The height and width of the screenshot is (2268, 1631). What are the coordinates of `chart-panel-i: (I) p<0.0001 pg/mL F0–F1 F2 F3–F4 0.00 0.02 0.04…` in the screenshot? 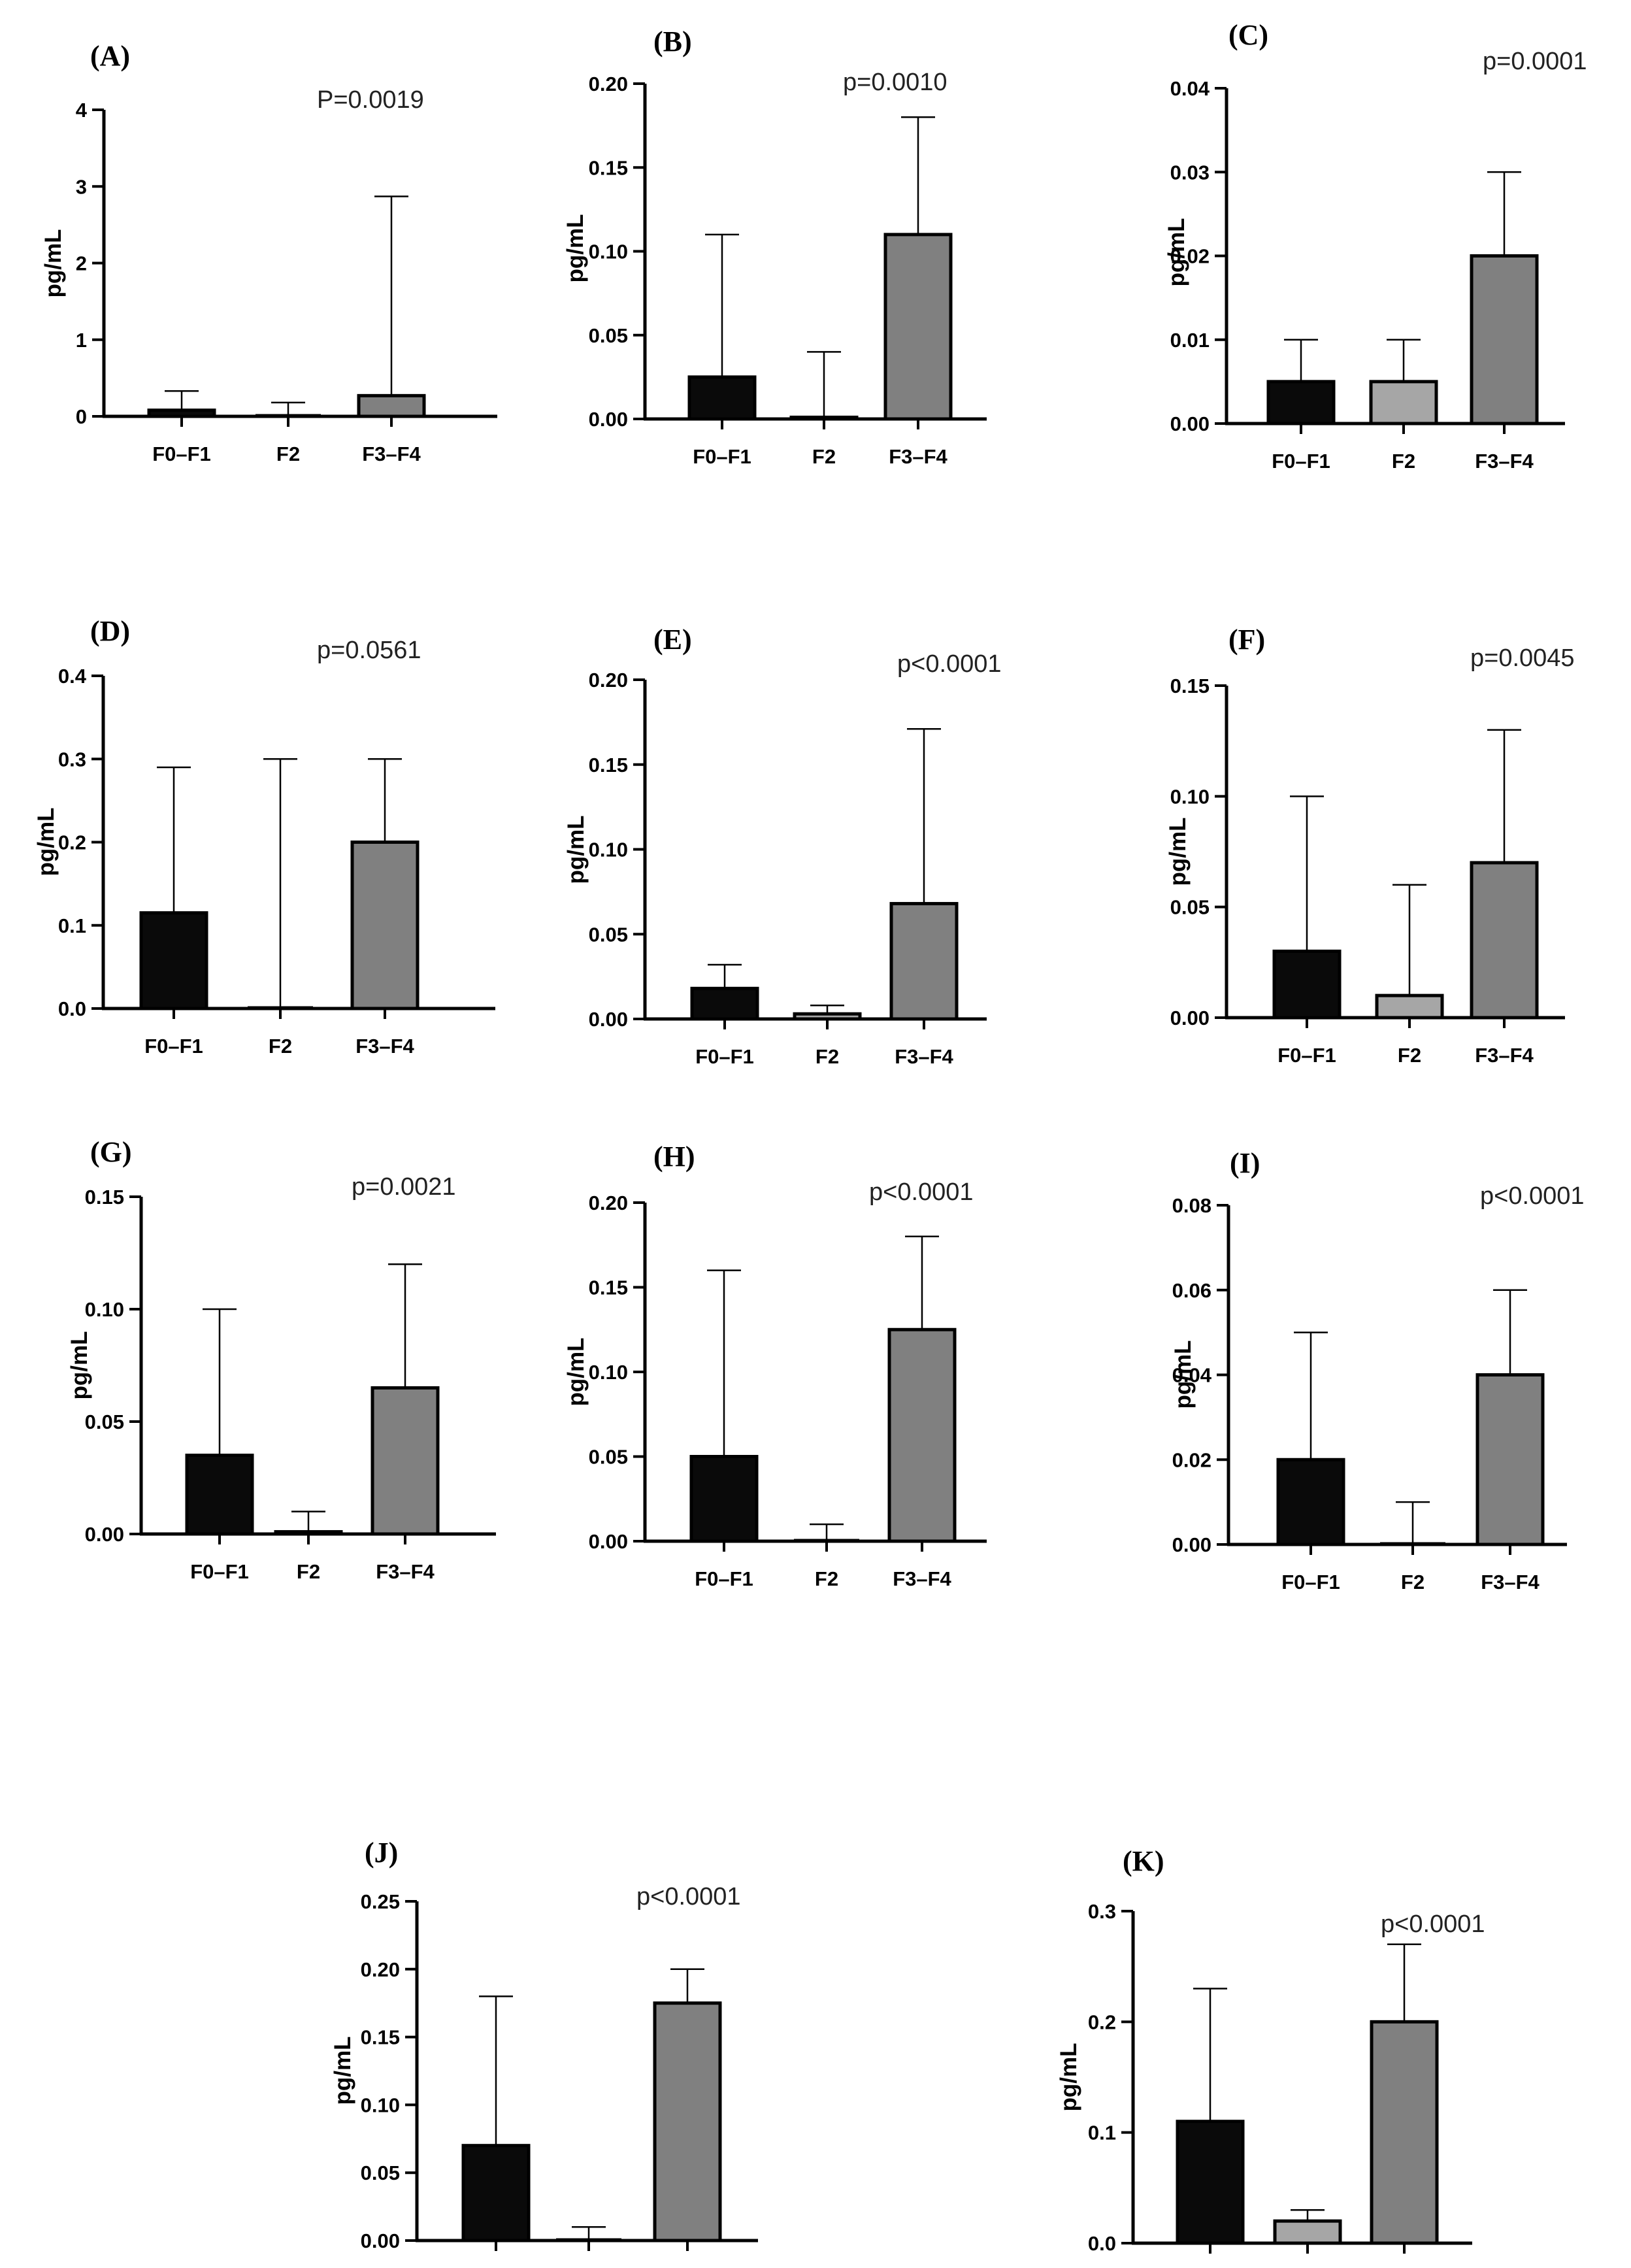 It's located at (1377, 1370).